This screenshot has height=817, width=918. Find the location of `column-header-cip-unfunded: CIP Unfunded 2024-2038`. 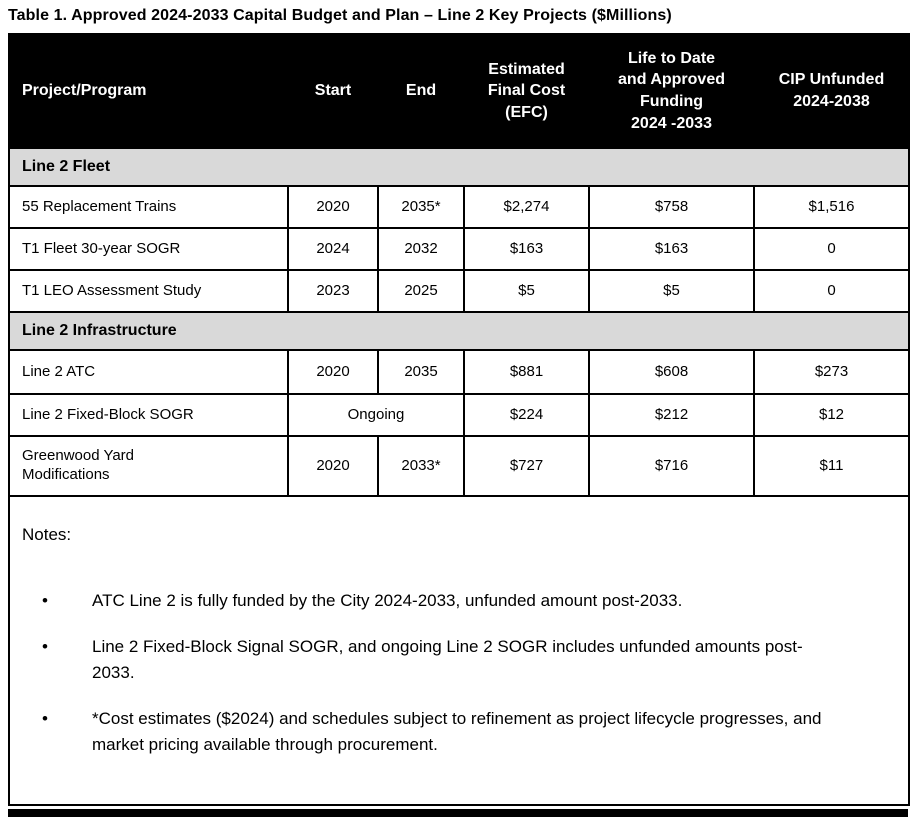

column-header-cip-unfunded: CIP Unfunded 2024-2038 is located at coordinates (831, 91).